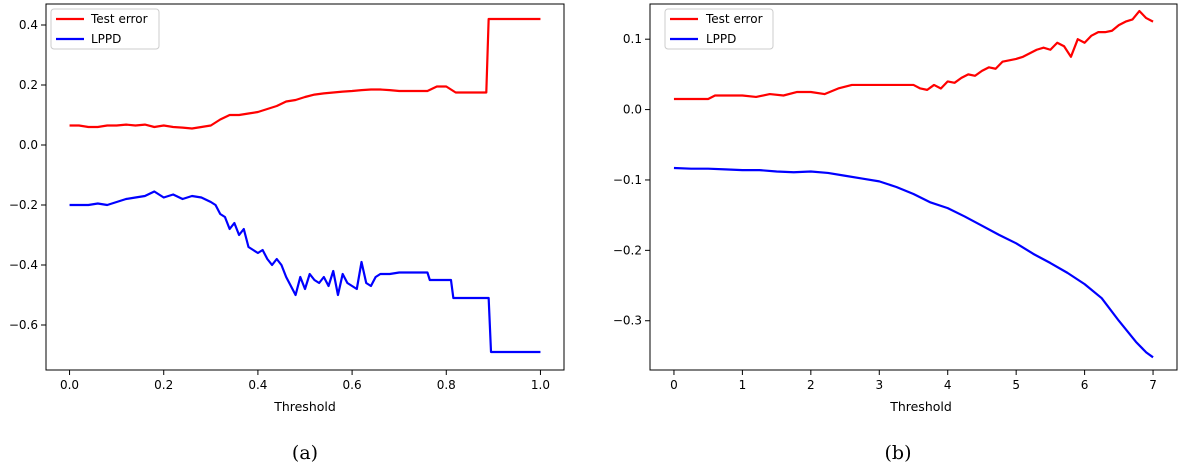  What do you see at coordinates (627, 180) in the screenshot?
I see `y-tick-label-b: −0.1` at bounding box center [627, 180].